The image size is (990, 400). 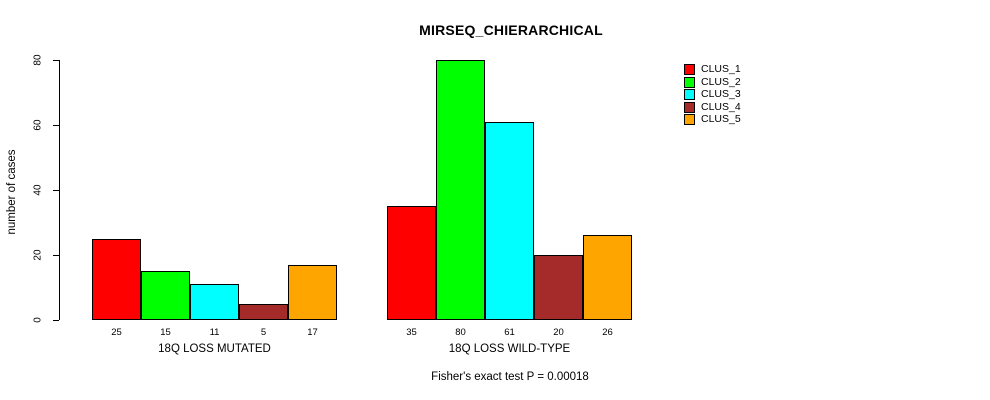 What do you see at coordinates (411, 332) in the screenshot?
I see `bar-value-label: 35` at bounding box center [411, 332].